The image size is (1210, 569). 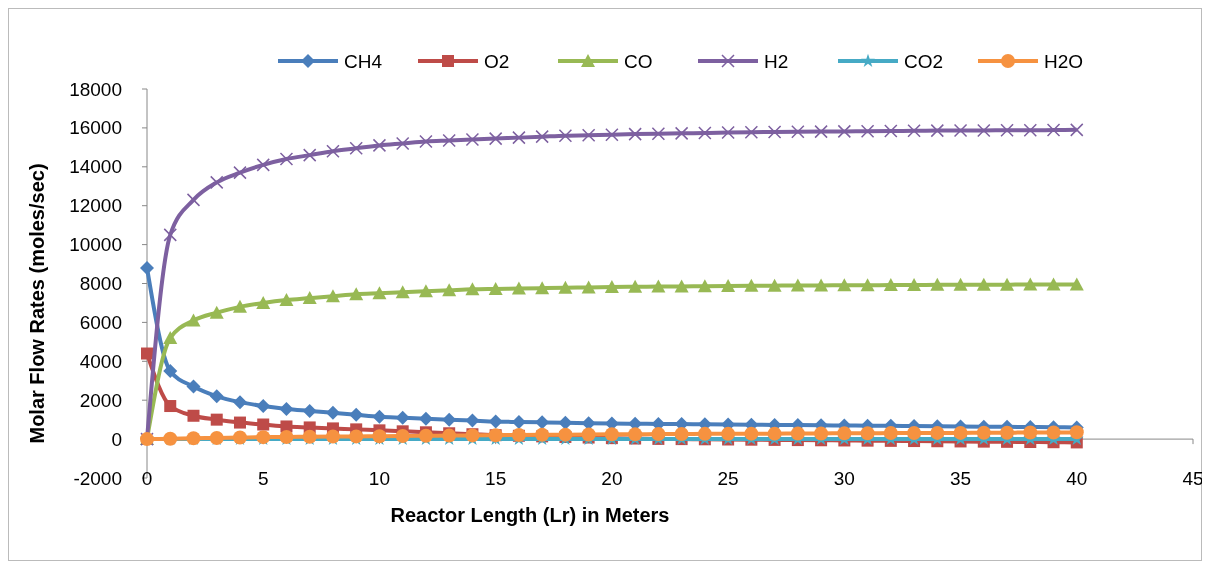 What do you see at coordinates (776, 61) in the screenshot?
I see `legend-label: H2` at bounding box center [776, 61].